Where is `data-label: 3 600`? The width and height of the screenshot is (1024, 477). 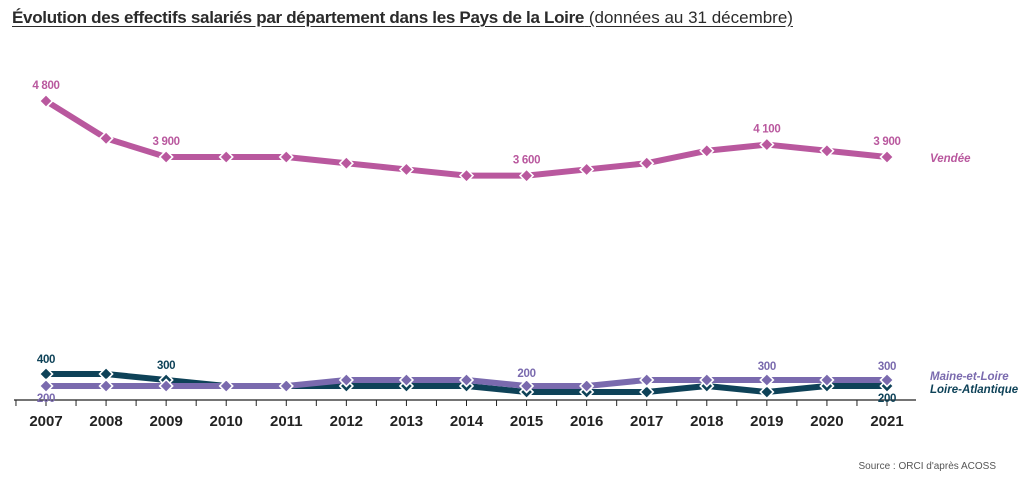
data-label: 3 600 is located at coordinates (526, 161).